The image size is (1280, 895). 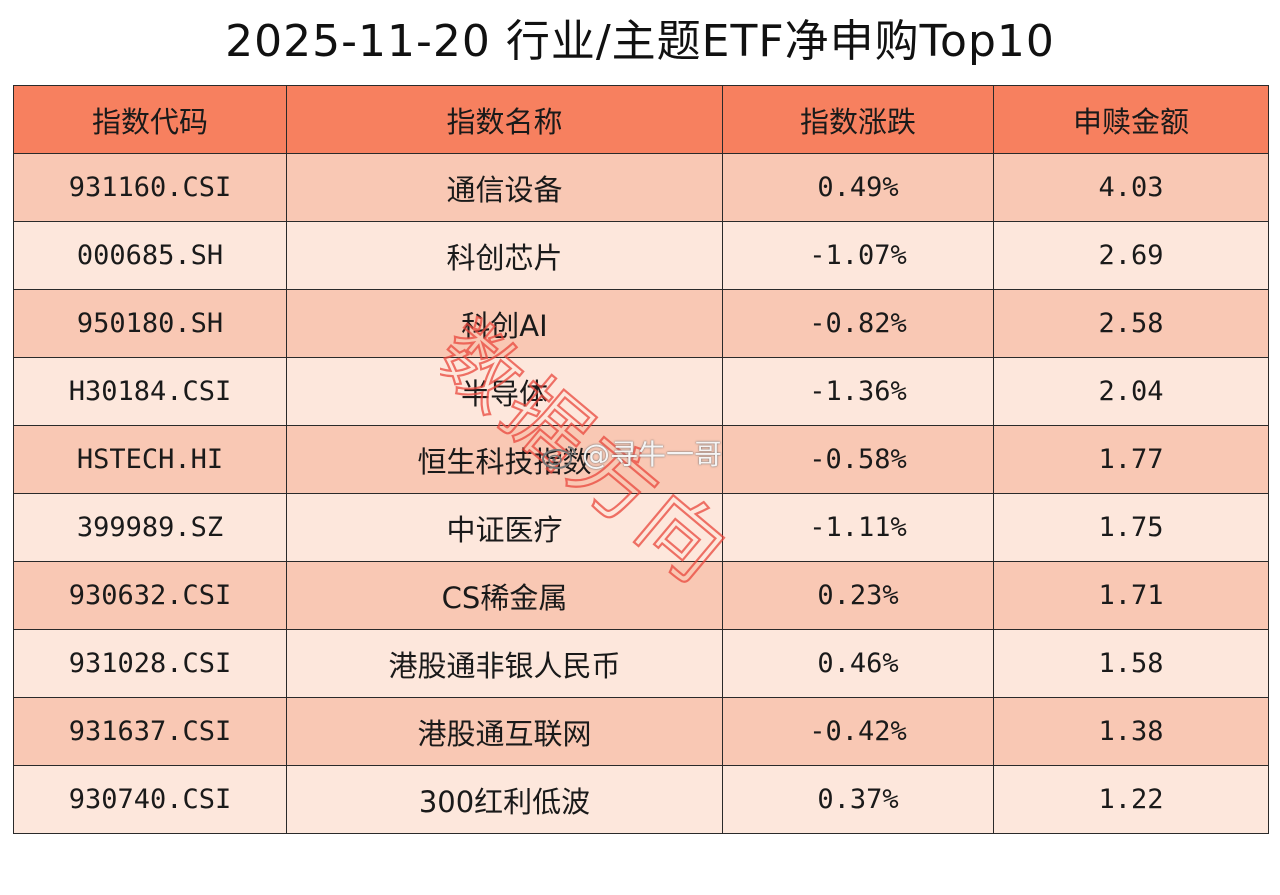 I want to click on cell-index-name: 港股通互联网, so click(x=504, y=731).